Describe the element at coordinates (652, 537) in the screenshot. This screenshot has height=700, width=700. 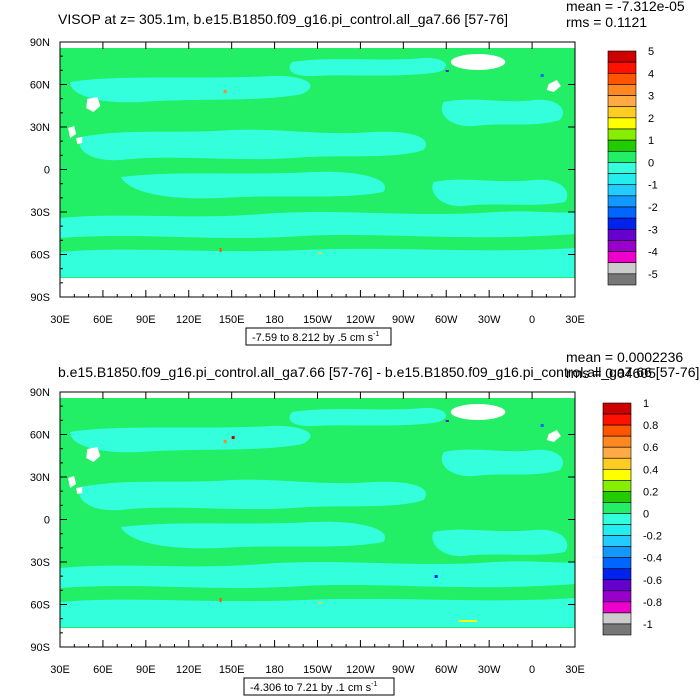
I see `panel-2-colorbar-label: -0.2` at that location.